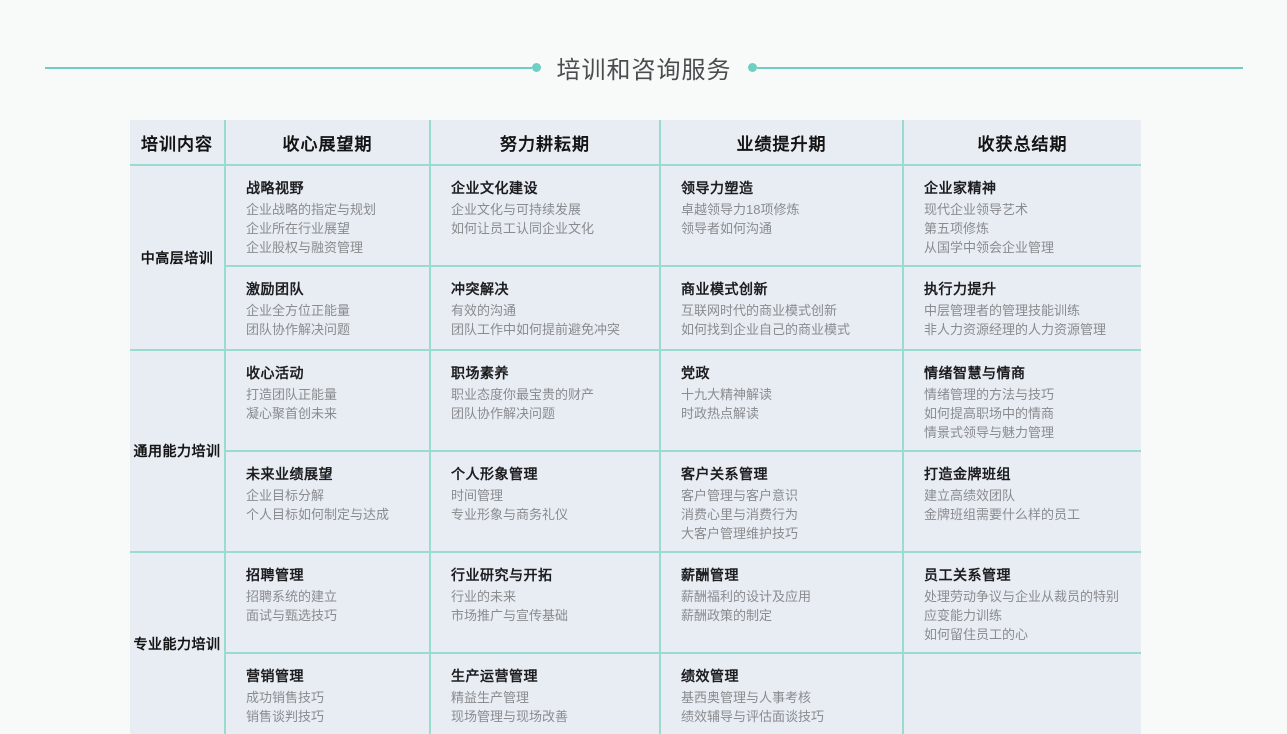  Describe the element at coordinates (740, 514) in the screenshot. I see `course-line: 消费心里与消费行为` at that location.